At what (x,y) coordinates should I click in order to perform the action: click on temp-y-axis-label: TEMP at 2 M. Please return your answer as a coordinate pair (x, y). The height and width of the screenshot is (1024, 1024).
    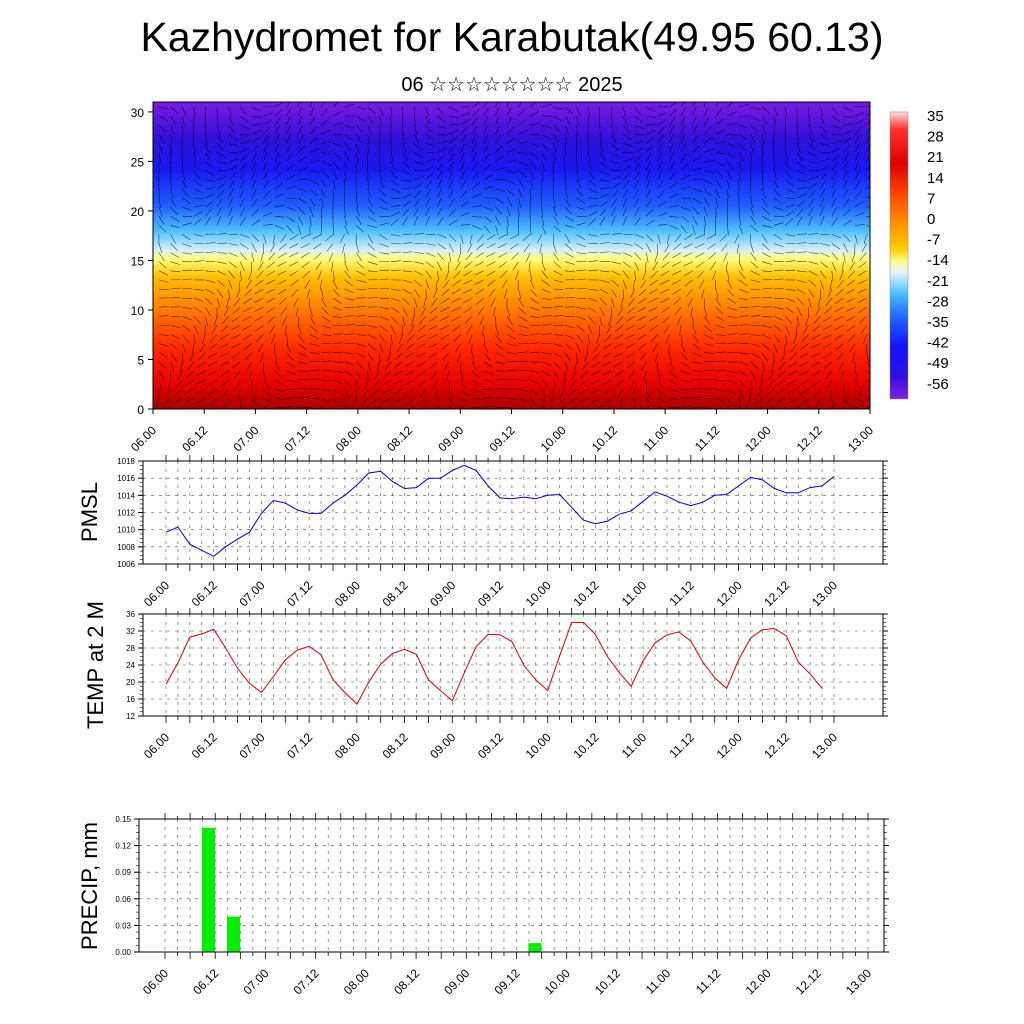
    Looking at the image, I should click on (95, 665).